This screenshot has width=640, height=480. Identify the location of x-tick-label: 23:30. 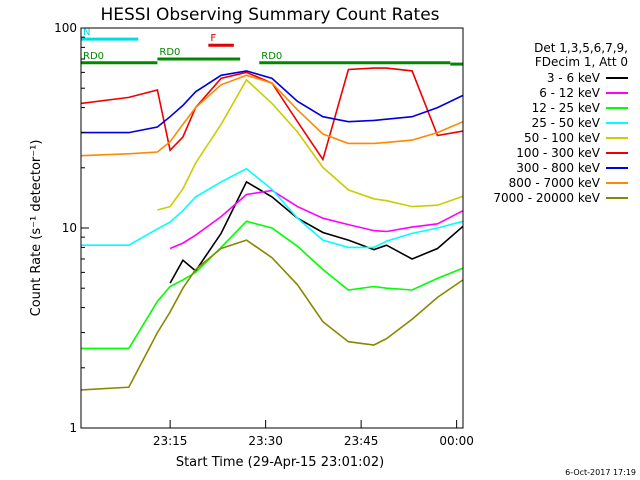
(265, 441).